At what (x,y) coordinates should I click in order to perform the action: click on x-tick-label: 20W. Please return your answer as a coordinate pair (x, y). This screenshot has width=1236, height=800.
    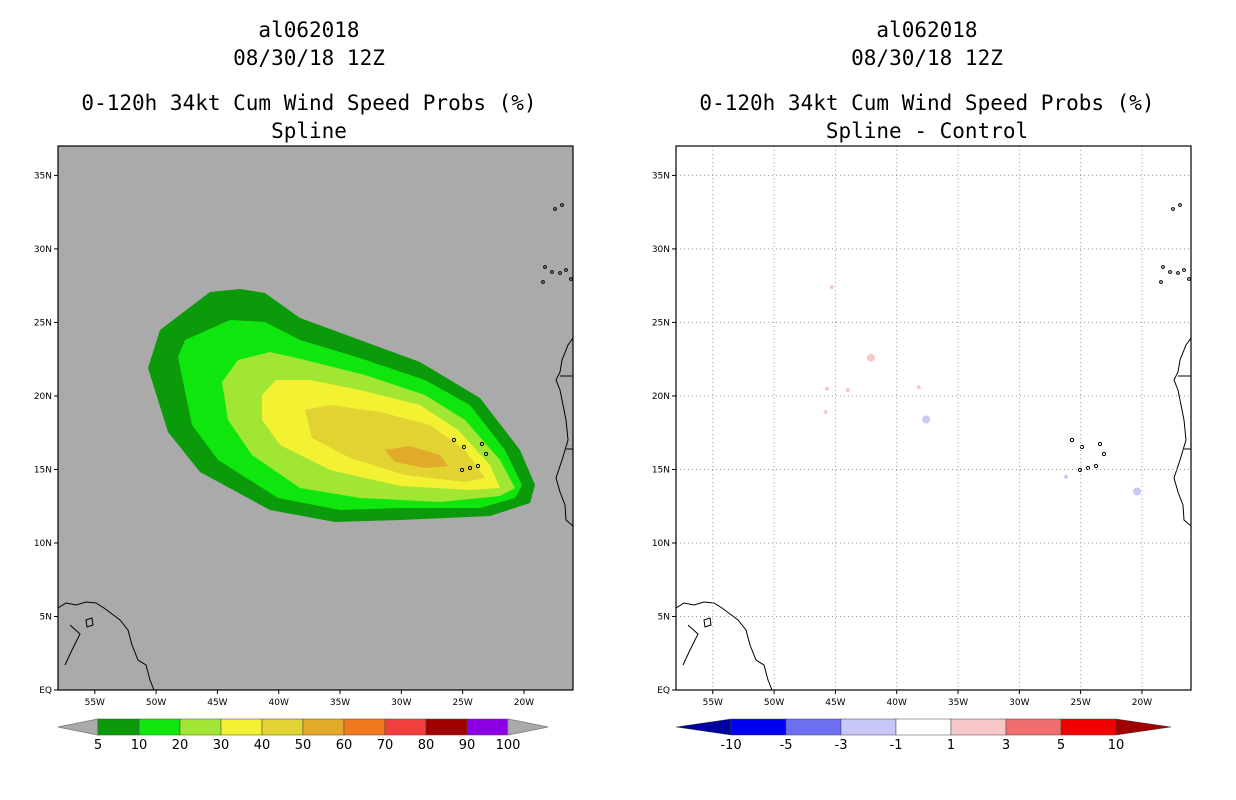
    Looking at the image, I should click on (524, 703).